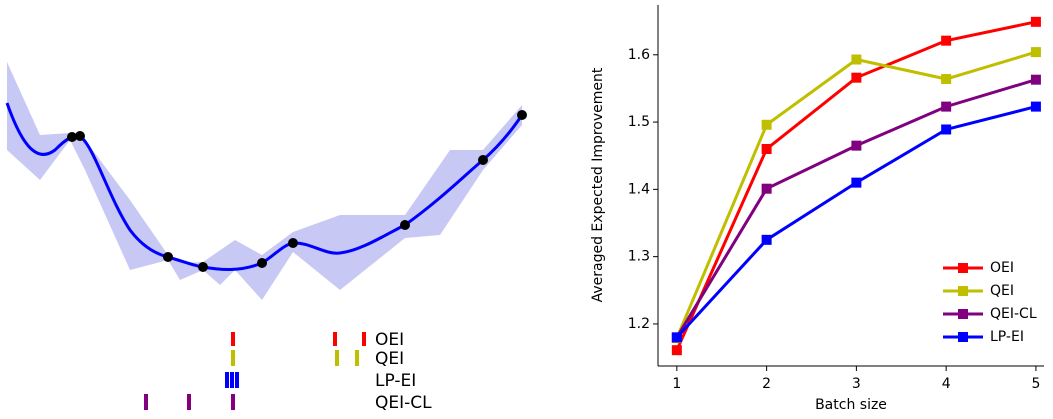 The width and height of the screenshot is (1053, 419). I want to click on method-label: QEI-CL, so click(403, 403).